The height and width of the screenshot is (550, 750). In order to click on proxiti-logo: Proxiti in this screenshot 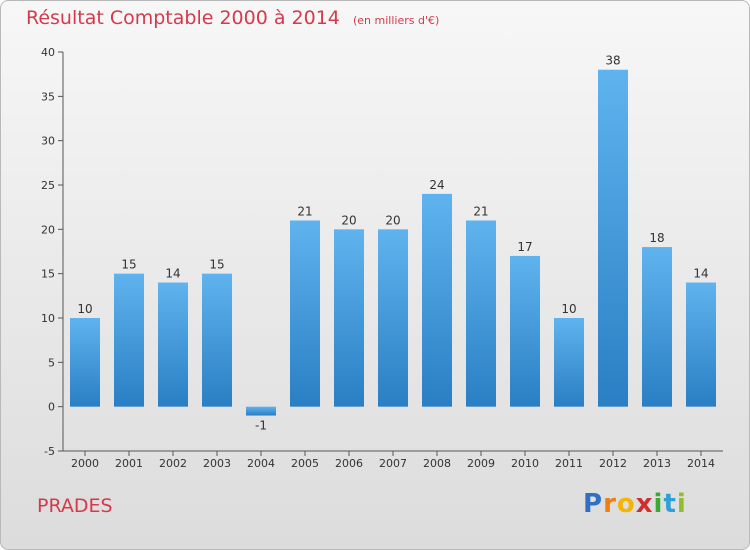, I will do `click(635, 504)`.